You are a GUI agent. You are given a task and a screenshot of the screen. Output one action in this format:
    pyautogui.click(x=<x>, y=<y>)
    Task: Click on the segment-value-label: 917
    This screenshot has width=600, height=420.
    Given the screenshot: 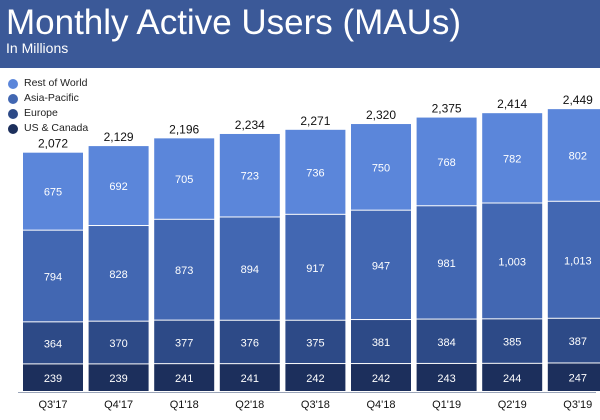 What is the action you would take?
    pyautogui.click(x=315, y=269)
    